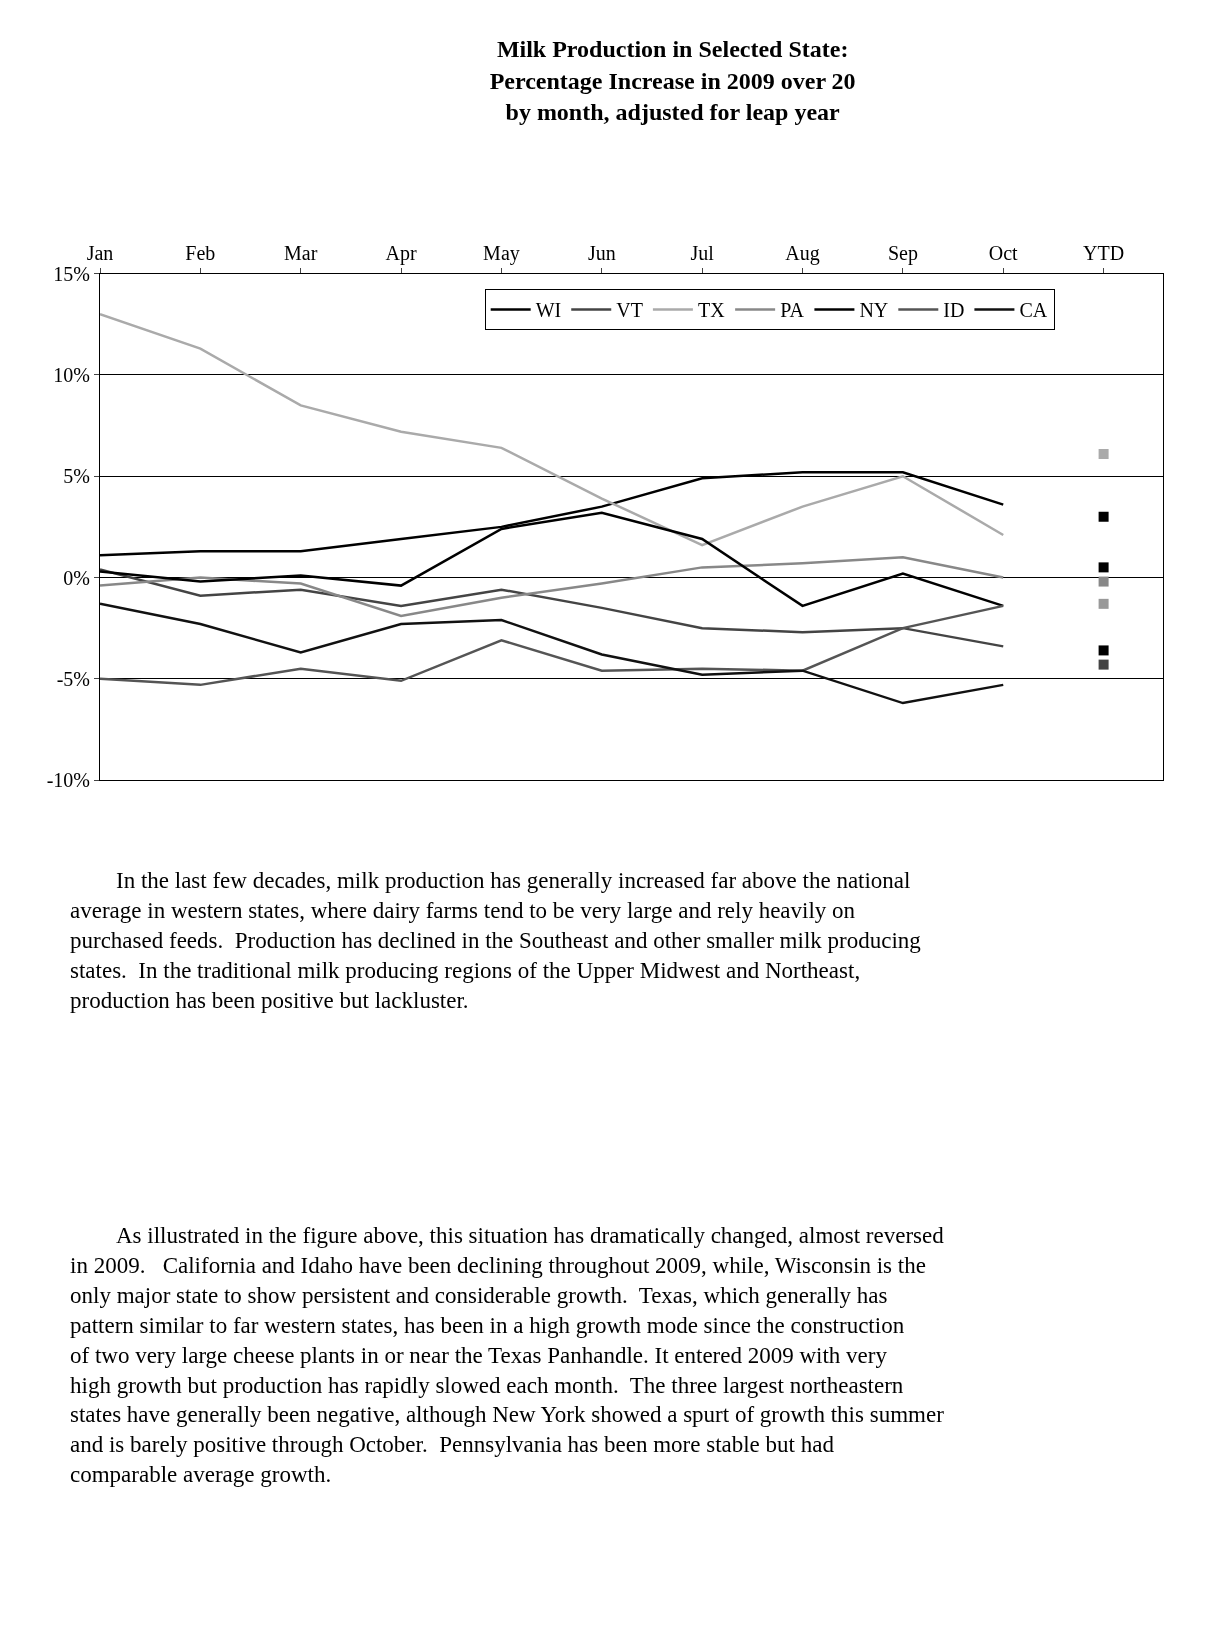  I want to click on x-tick-label: May, so click(501, 253).